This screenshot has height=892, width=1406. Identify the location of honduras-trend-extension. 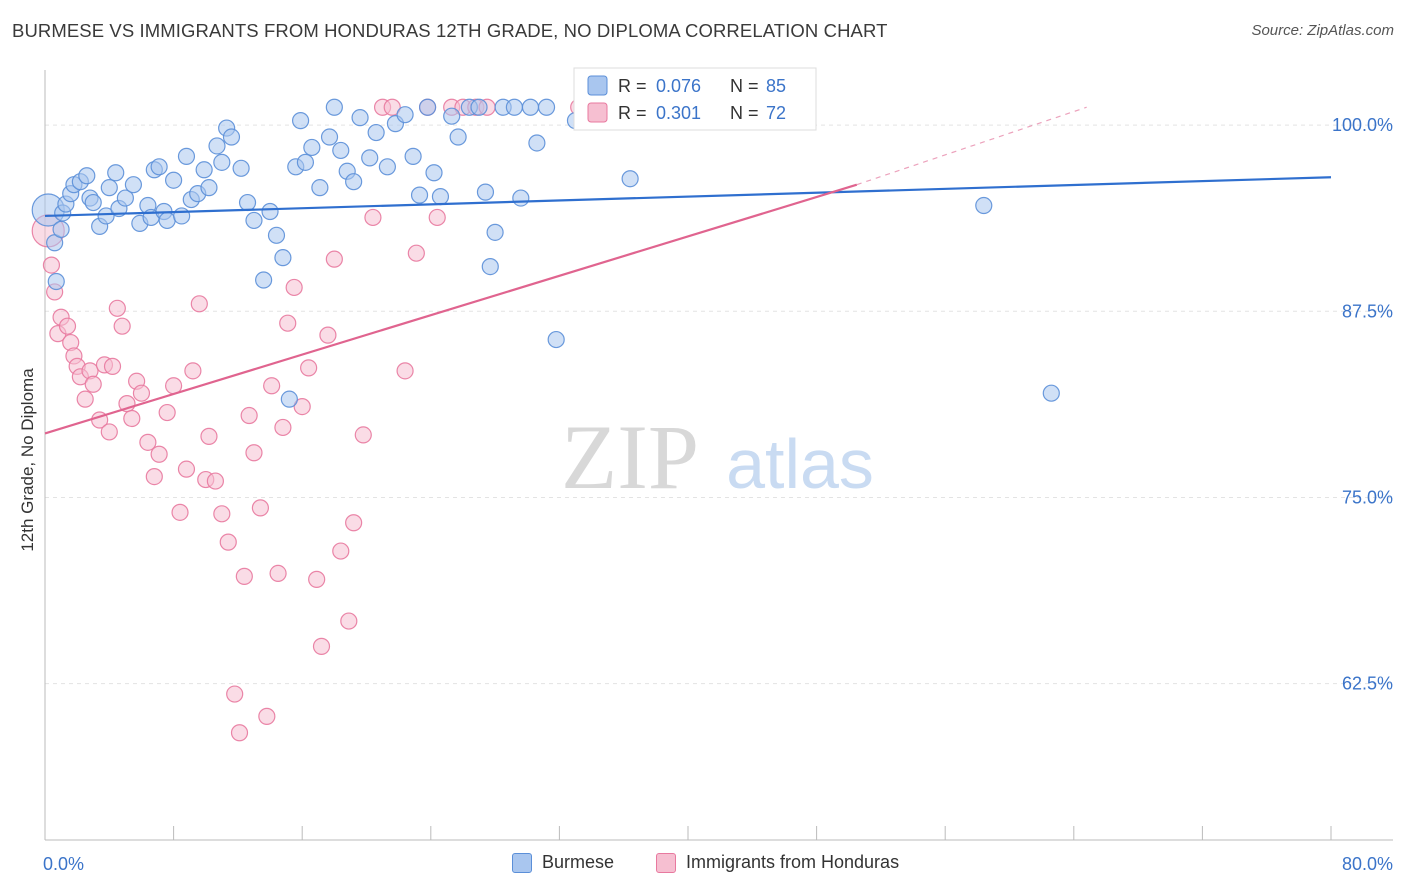
(971, 146).